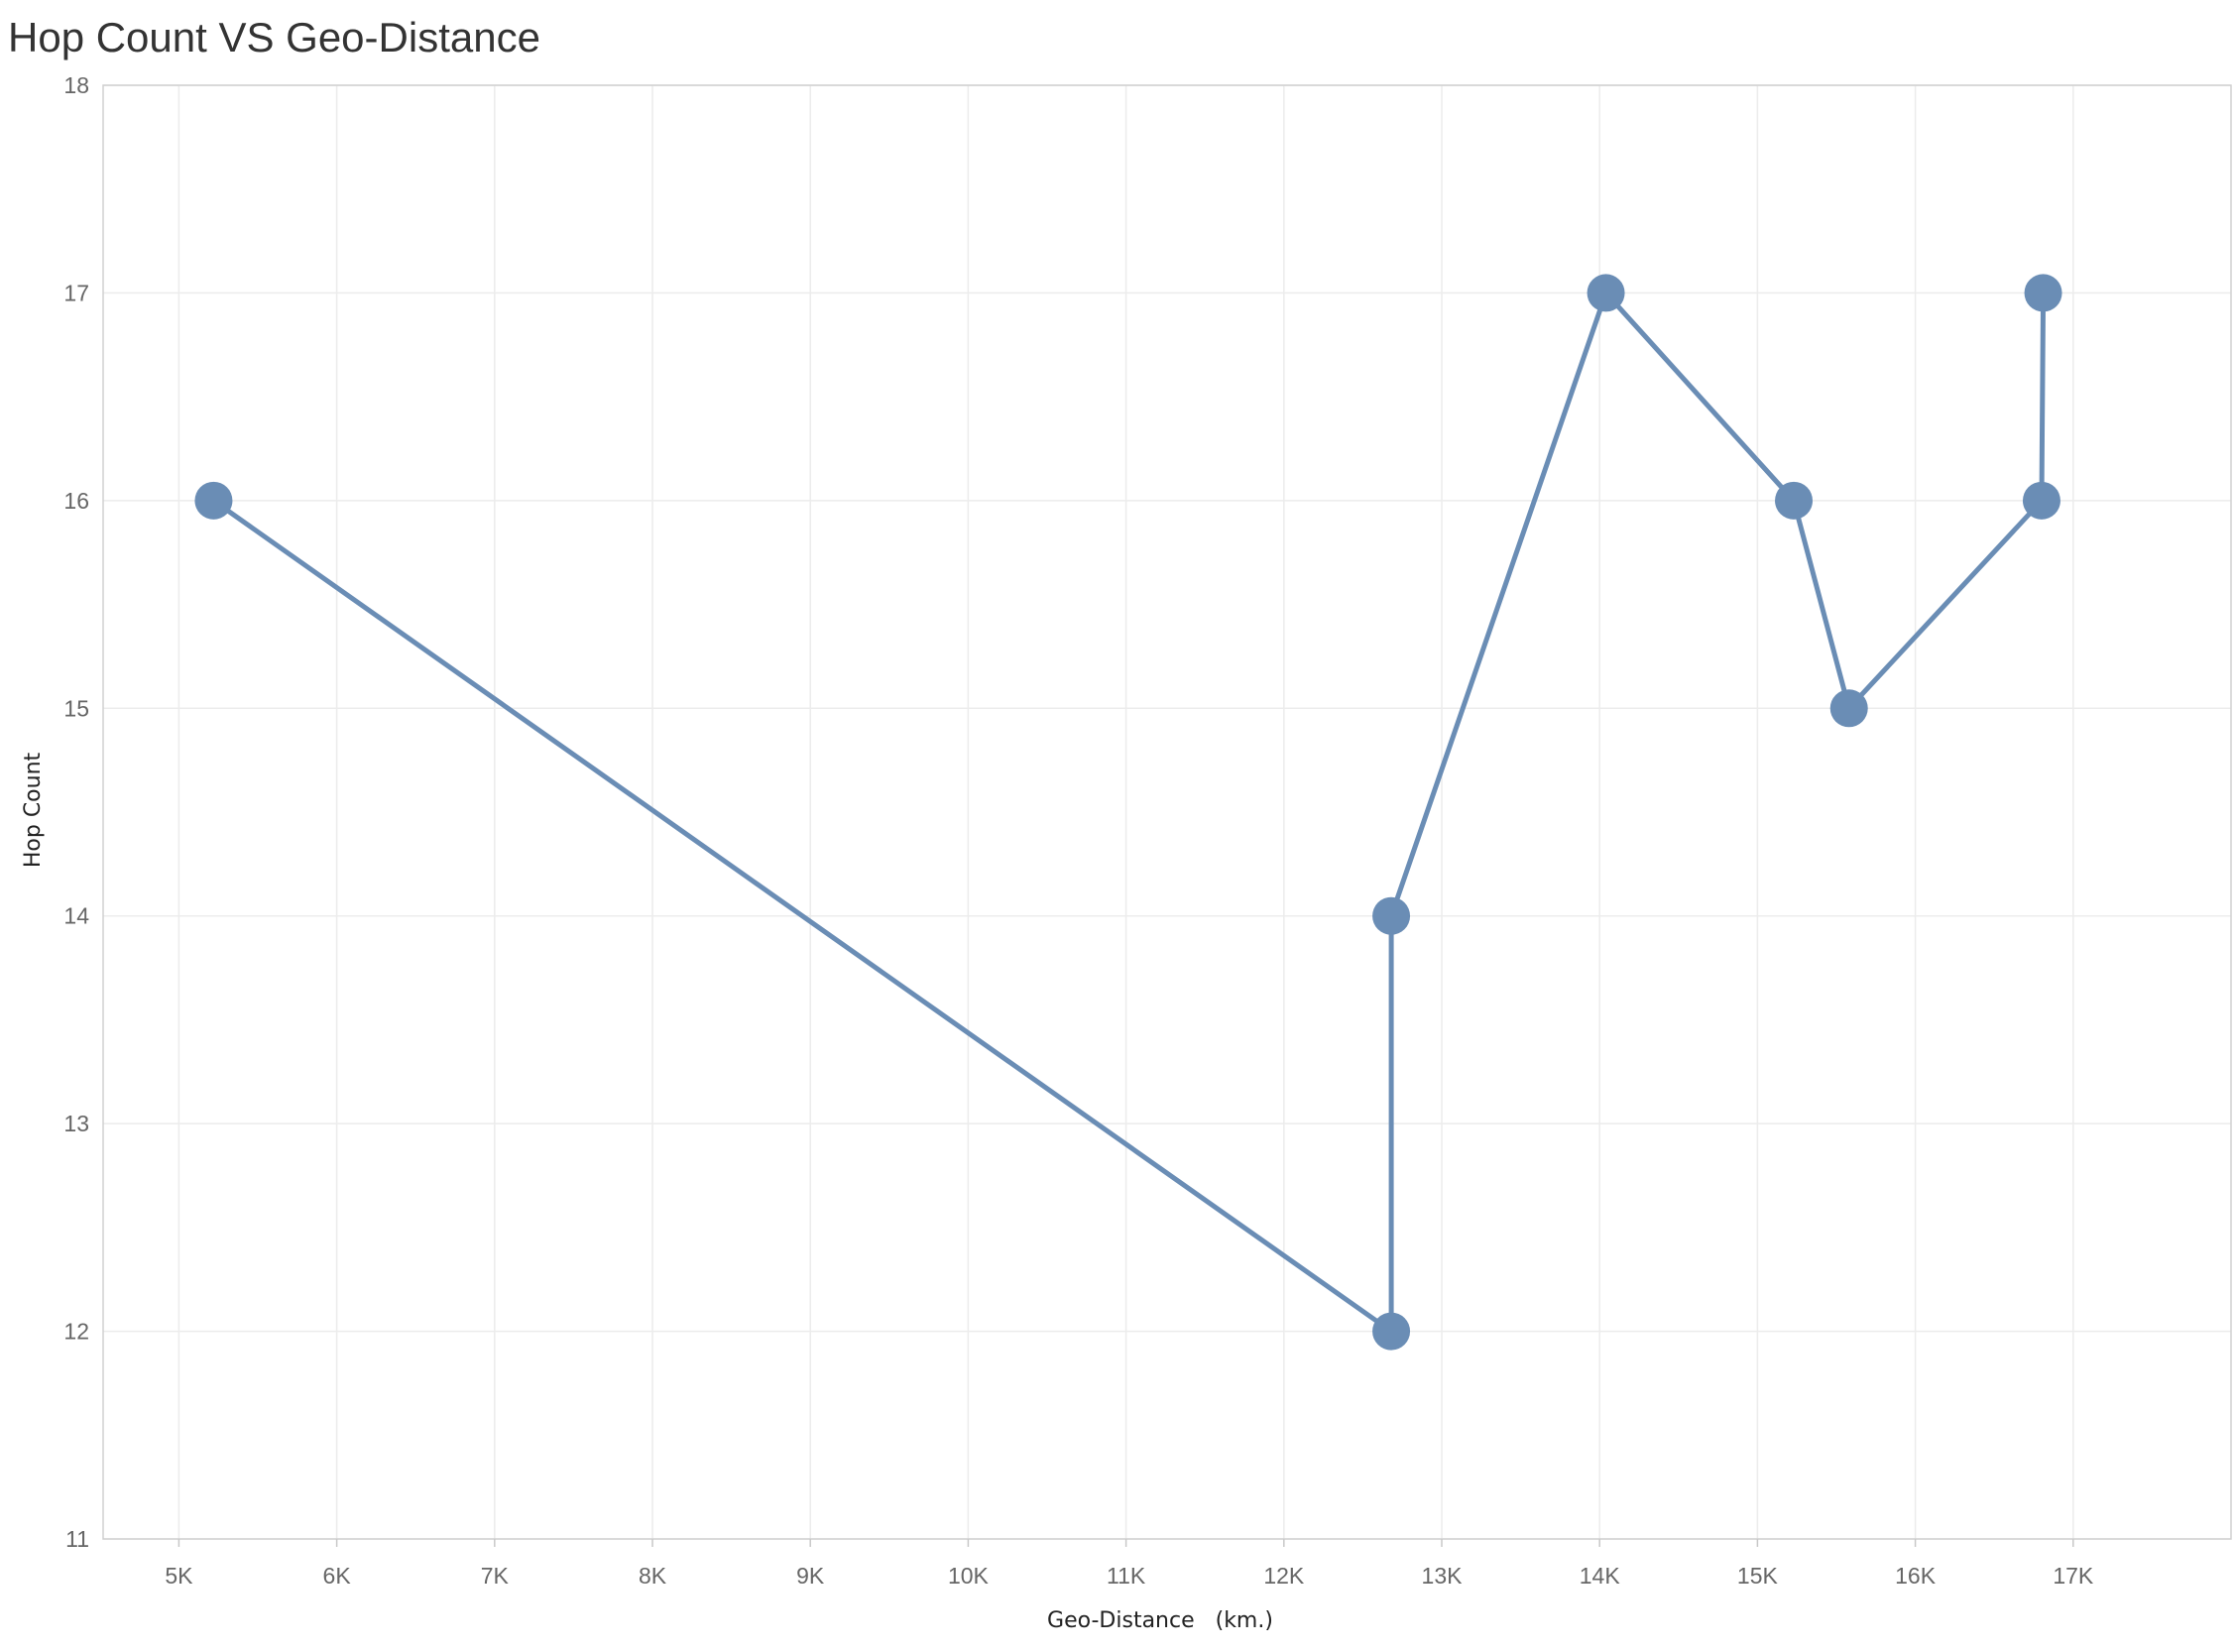 Image resolution: width=2235 pixels, height=1652 pixels. What do you see at coordinates (1600, 1576) in the screenshot?
I see `x-tick-label: 14K` at bounding box center [1600, 1576].